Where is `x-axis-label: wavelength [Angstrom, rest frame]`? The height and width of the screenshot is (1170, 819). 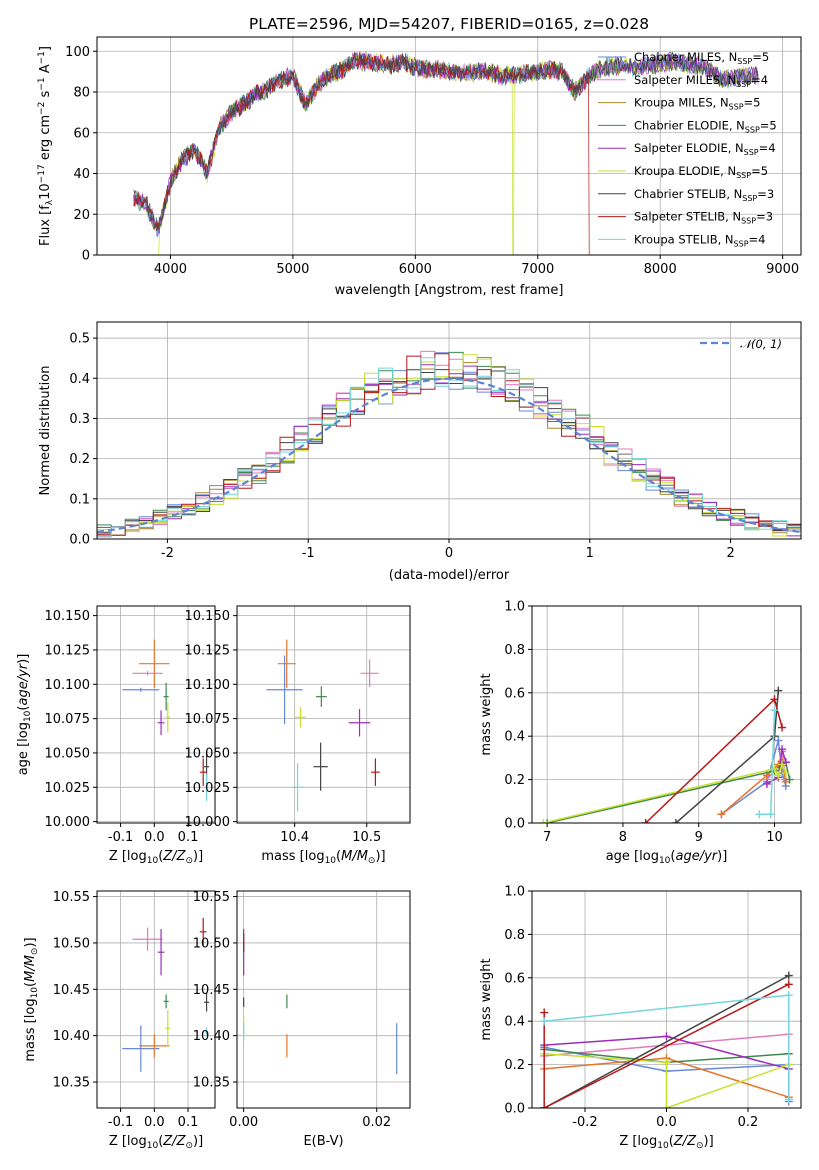 x-axis-label: wavelength [Angstrom, rest frame] is located at coordinates (449, 290).